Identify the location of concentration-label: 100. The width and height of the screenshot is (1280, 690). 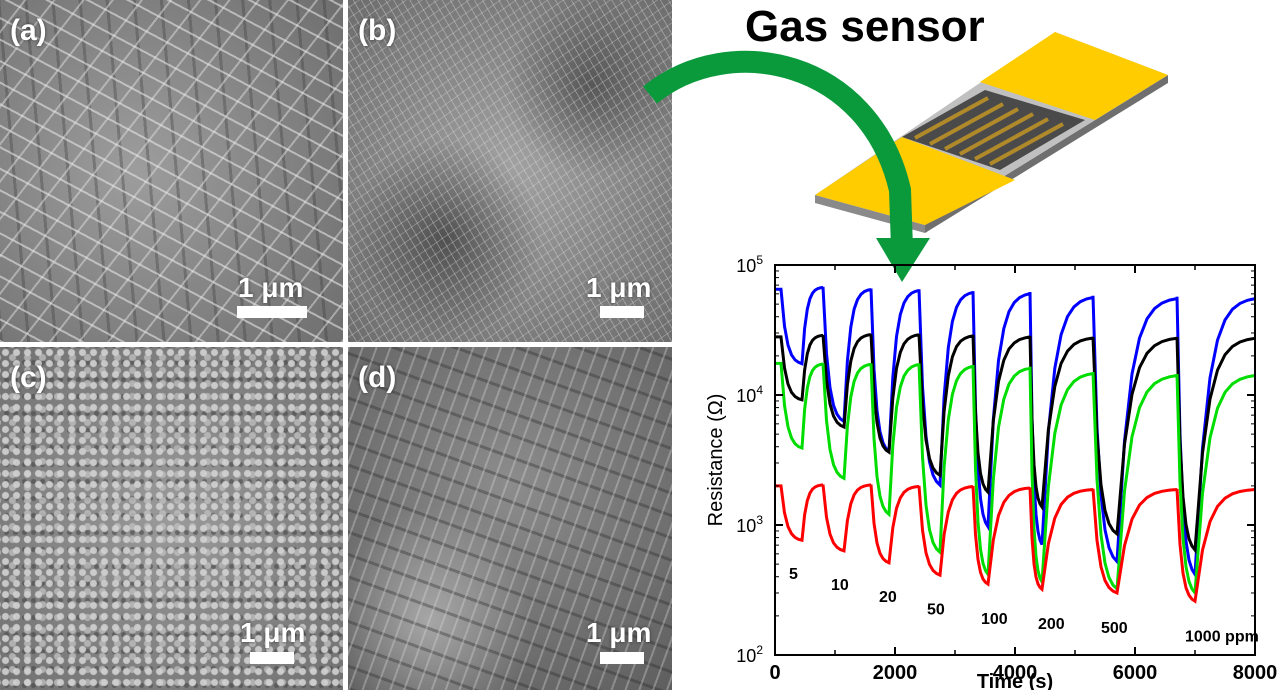
(994, 619).